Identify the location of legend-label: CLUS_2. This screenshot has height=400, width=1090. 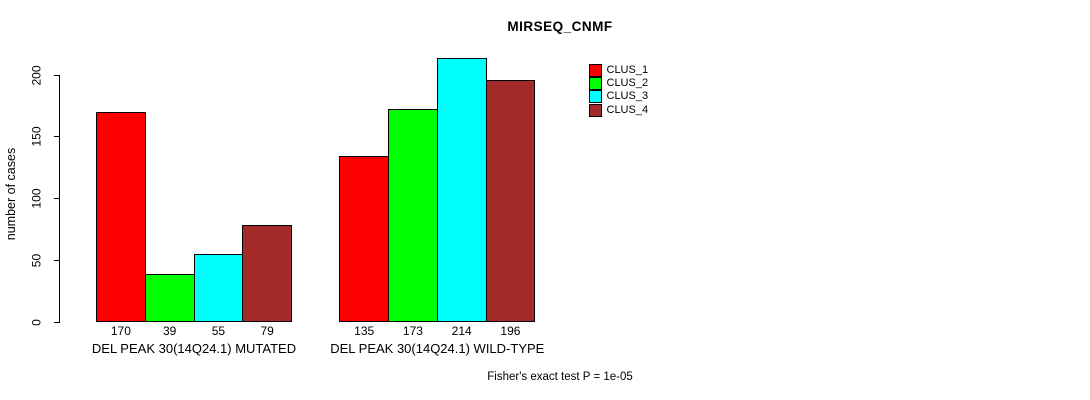
(627, 83).